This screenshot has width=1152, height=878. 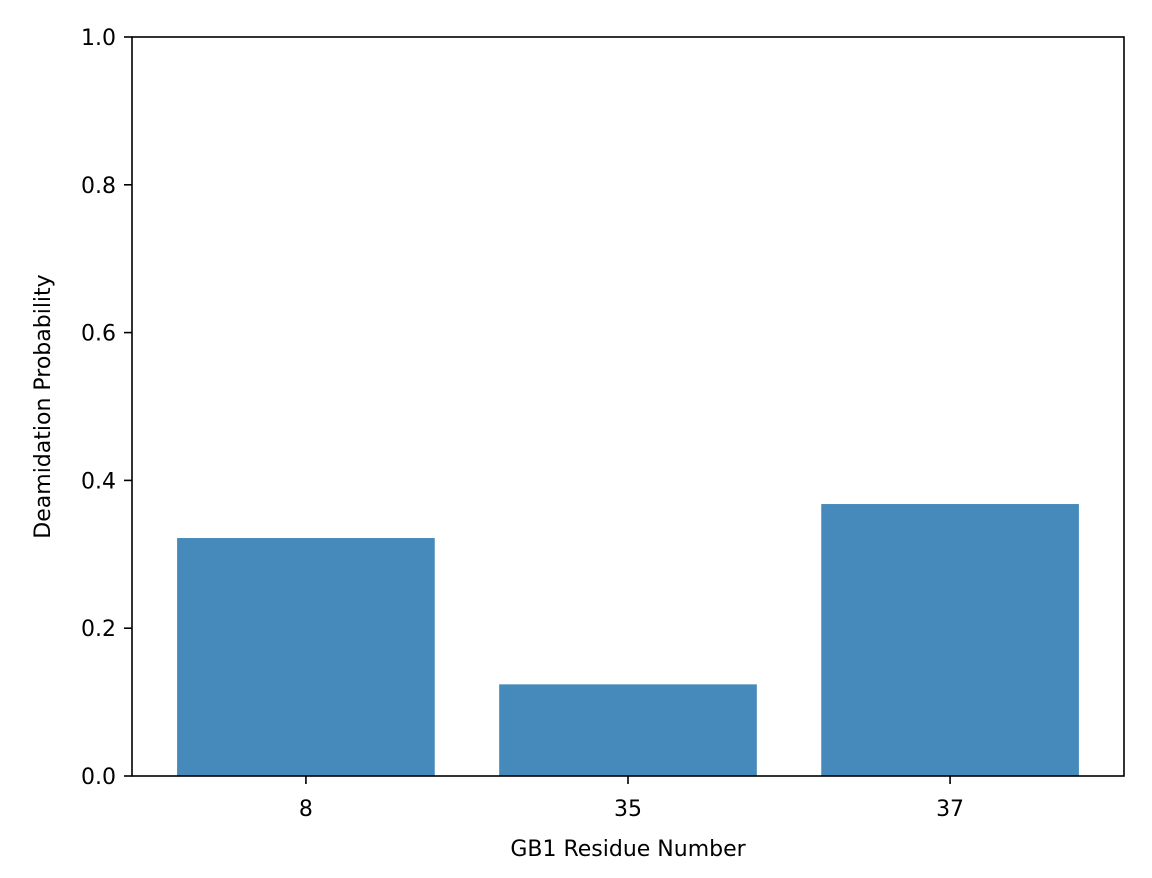 I want to click on x-tick-label: 8, so click(x=306, y=809).